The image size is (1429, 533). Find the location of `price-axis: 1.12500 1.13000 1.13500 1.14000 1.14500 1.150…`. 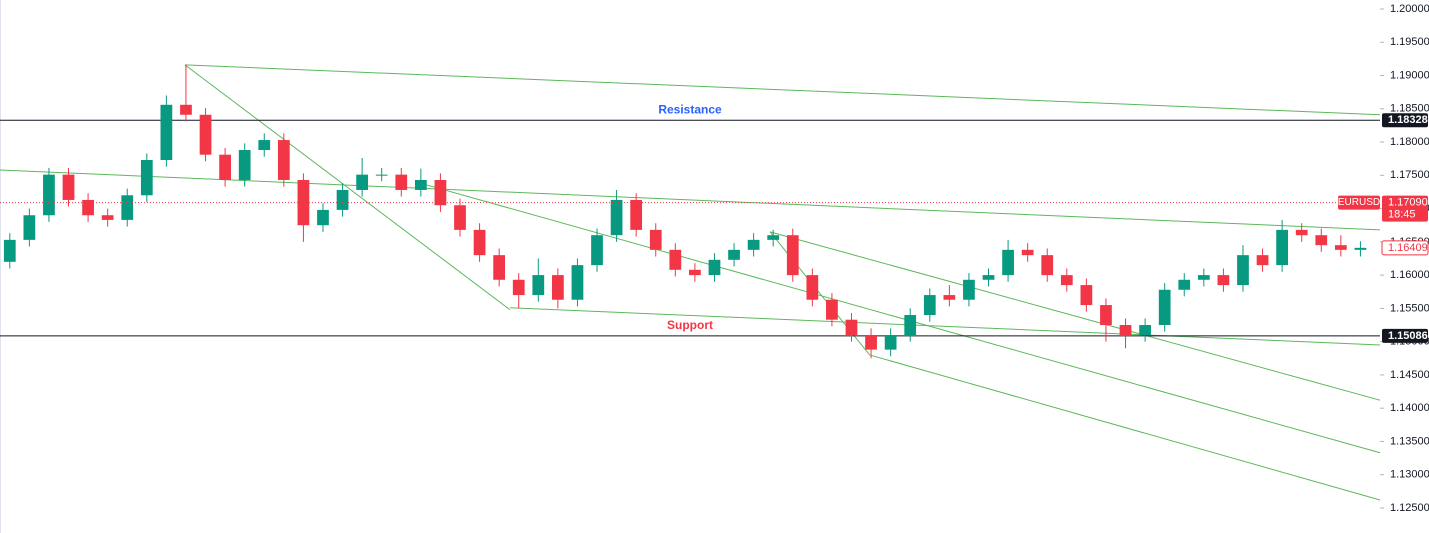

price-axis: 1.12500 1.13000 1.13500 1.14000 1.14500 1.150… is located at coordinates (1383, 258).